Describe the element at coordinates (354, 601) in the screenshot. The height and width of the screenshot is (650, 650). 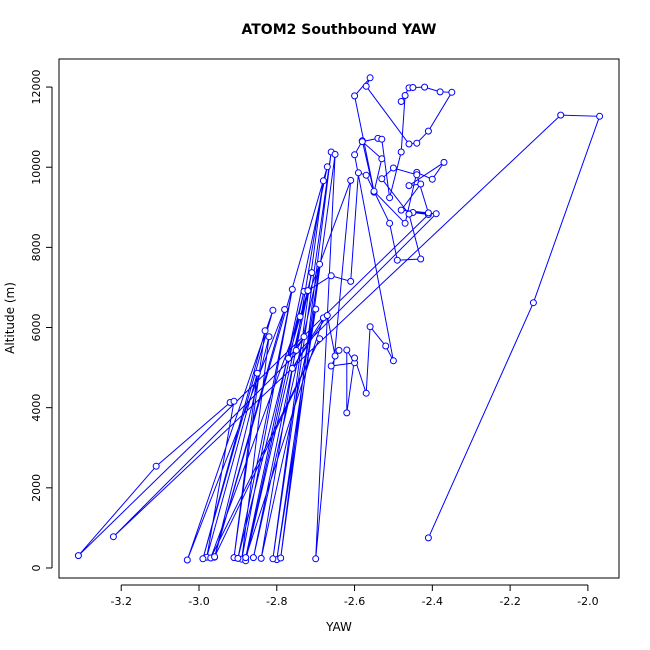
I see `x-tick-label: -2.6` at that location.